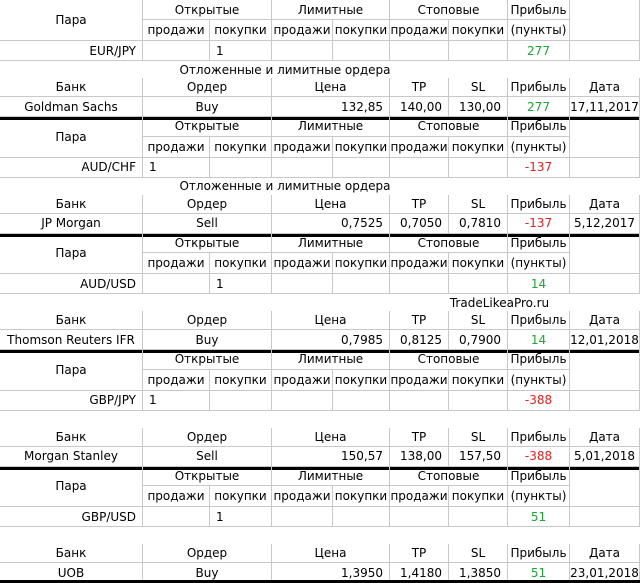  What do you see at coordinates (605, 340) in the screenshot?
I see `order-date: 12,01,2018` at bounding box center [605, 340].